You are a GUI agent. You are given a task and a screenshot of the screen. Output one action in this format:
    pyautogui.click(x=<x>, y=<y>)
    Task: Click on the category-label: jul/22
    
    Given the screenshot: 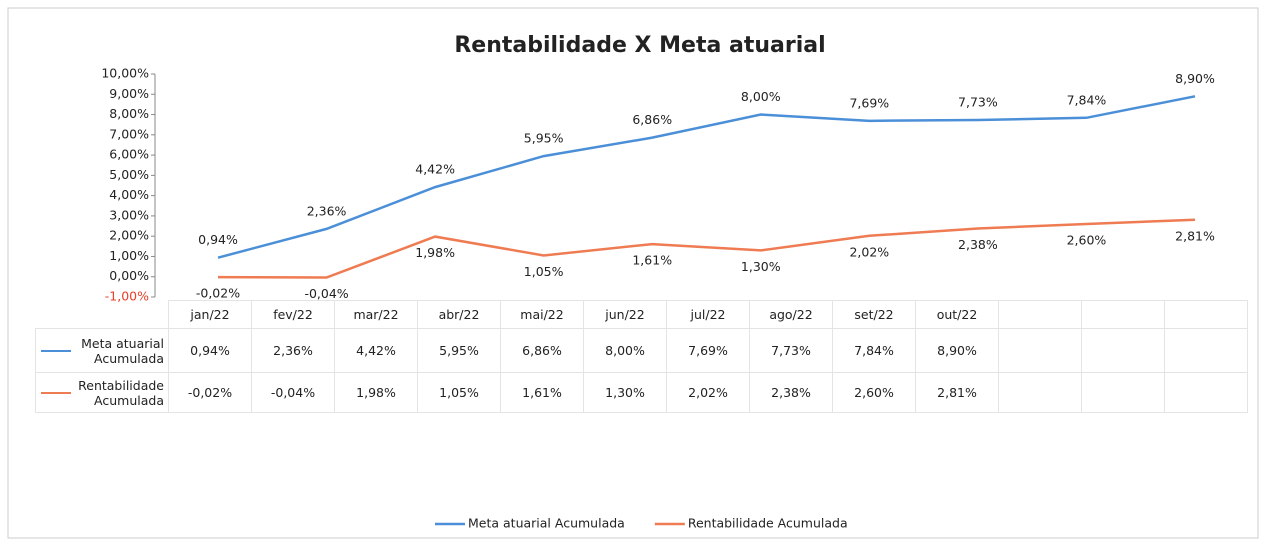 What is the action you would take?
    pyautogui.click(x=708, y=314)
    